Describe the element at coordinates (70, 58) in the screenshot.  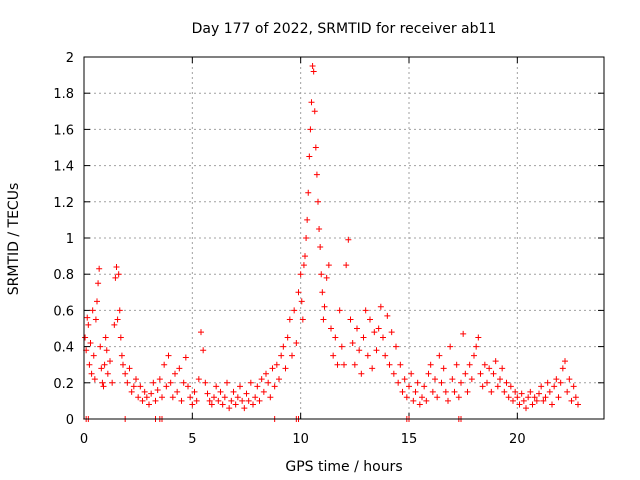
I see `y-tick-label: 2` at that location.